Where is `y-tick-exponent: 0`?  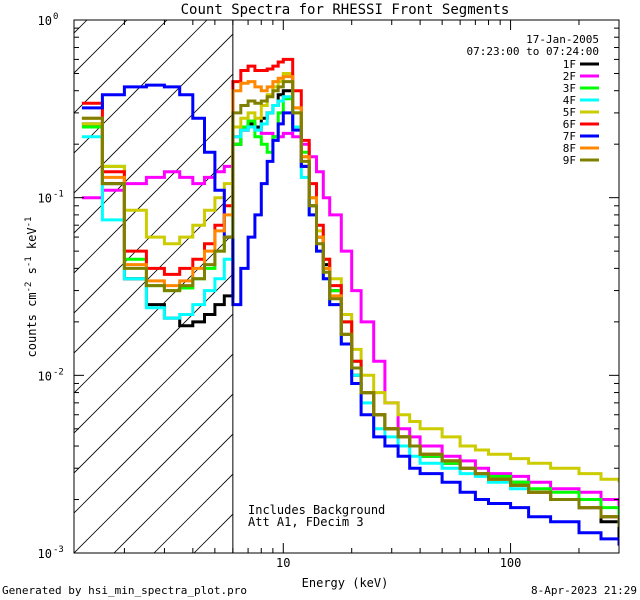 y-tick-exponent: 0 is located at coordinates (55, 17).